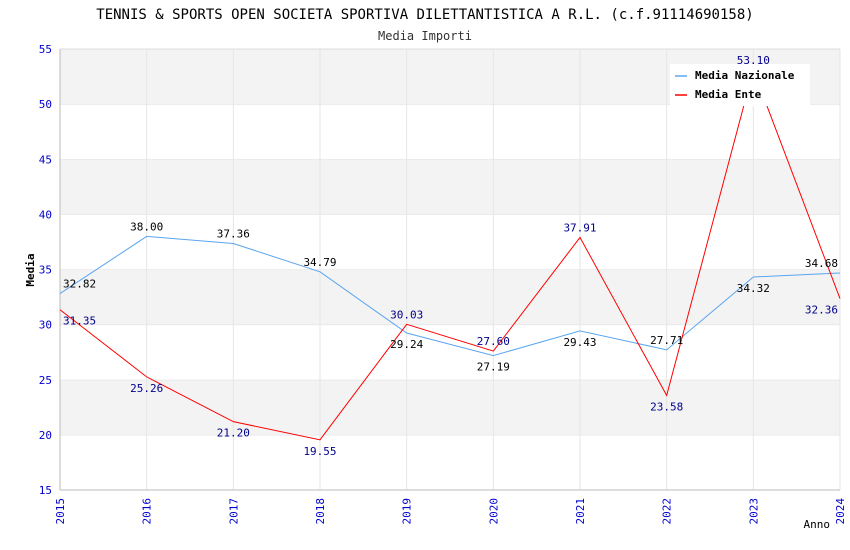 This screenshot has height=550, width=850. I want to click on data-label: 34.32, so click(753, 288).